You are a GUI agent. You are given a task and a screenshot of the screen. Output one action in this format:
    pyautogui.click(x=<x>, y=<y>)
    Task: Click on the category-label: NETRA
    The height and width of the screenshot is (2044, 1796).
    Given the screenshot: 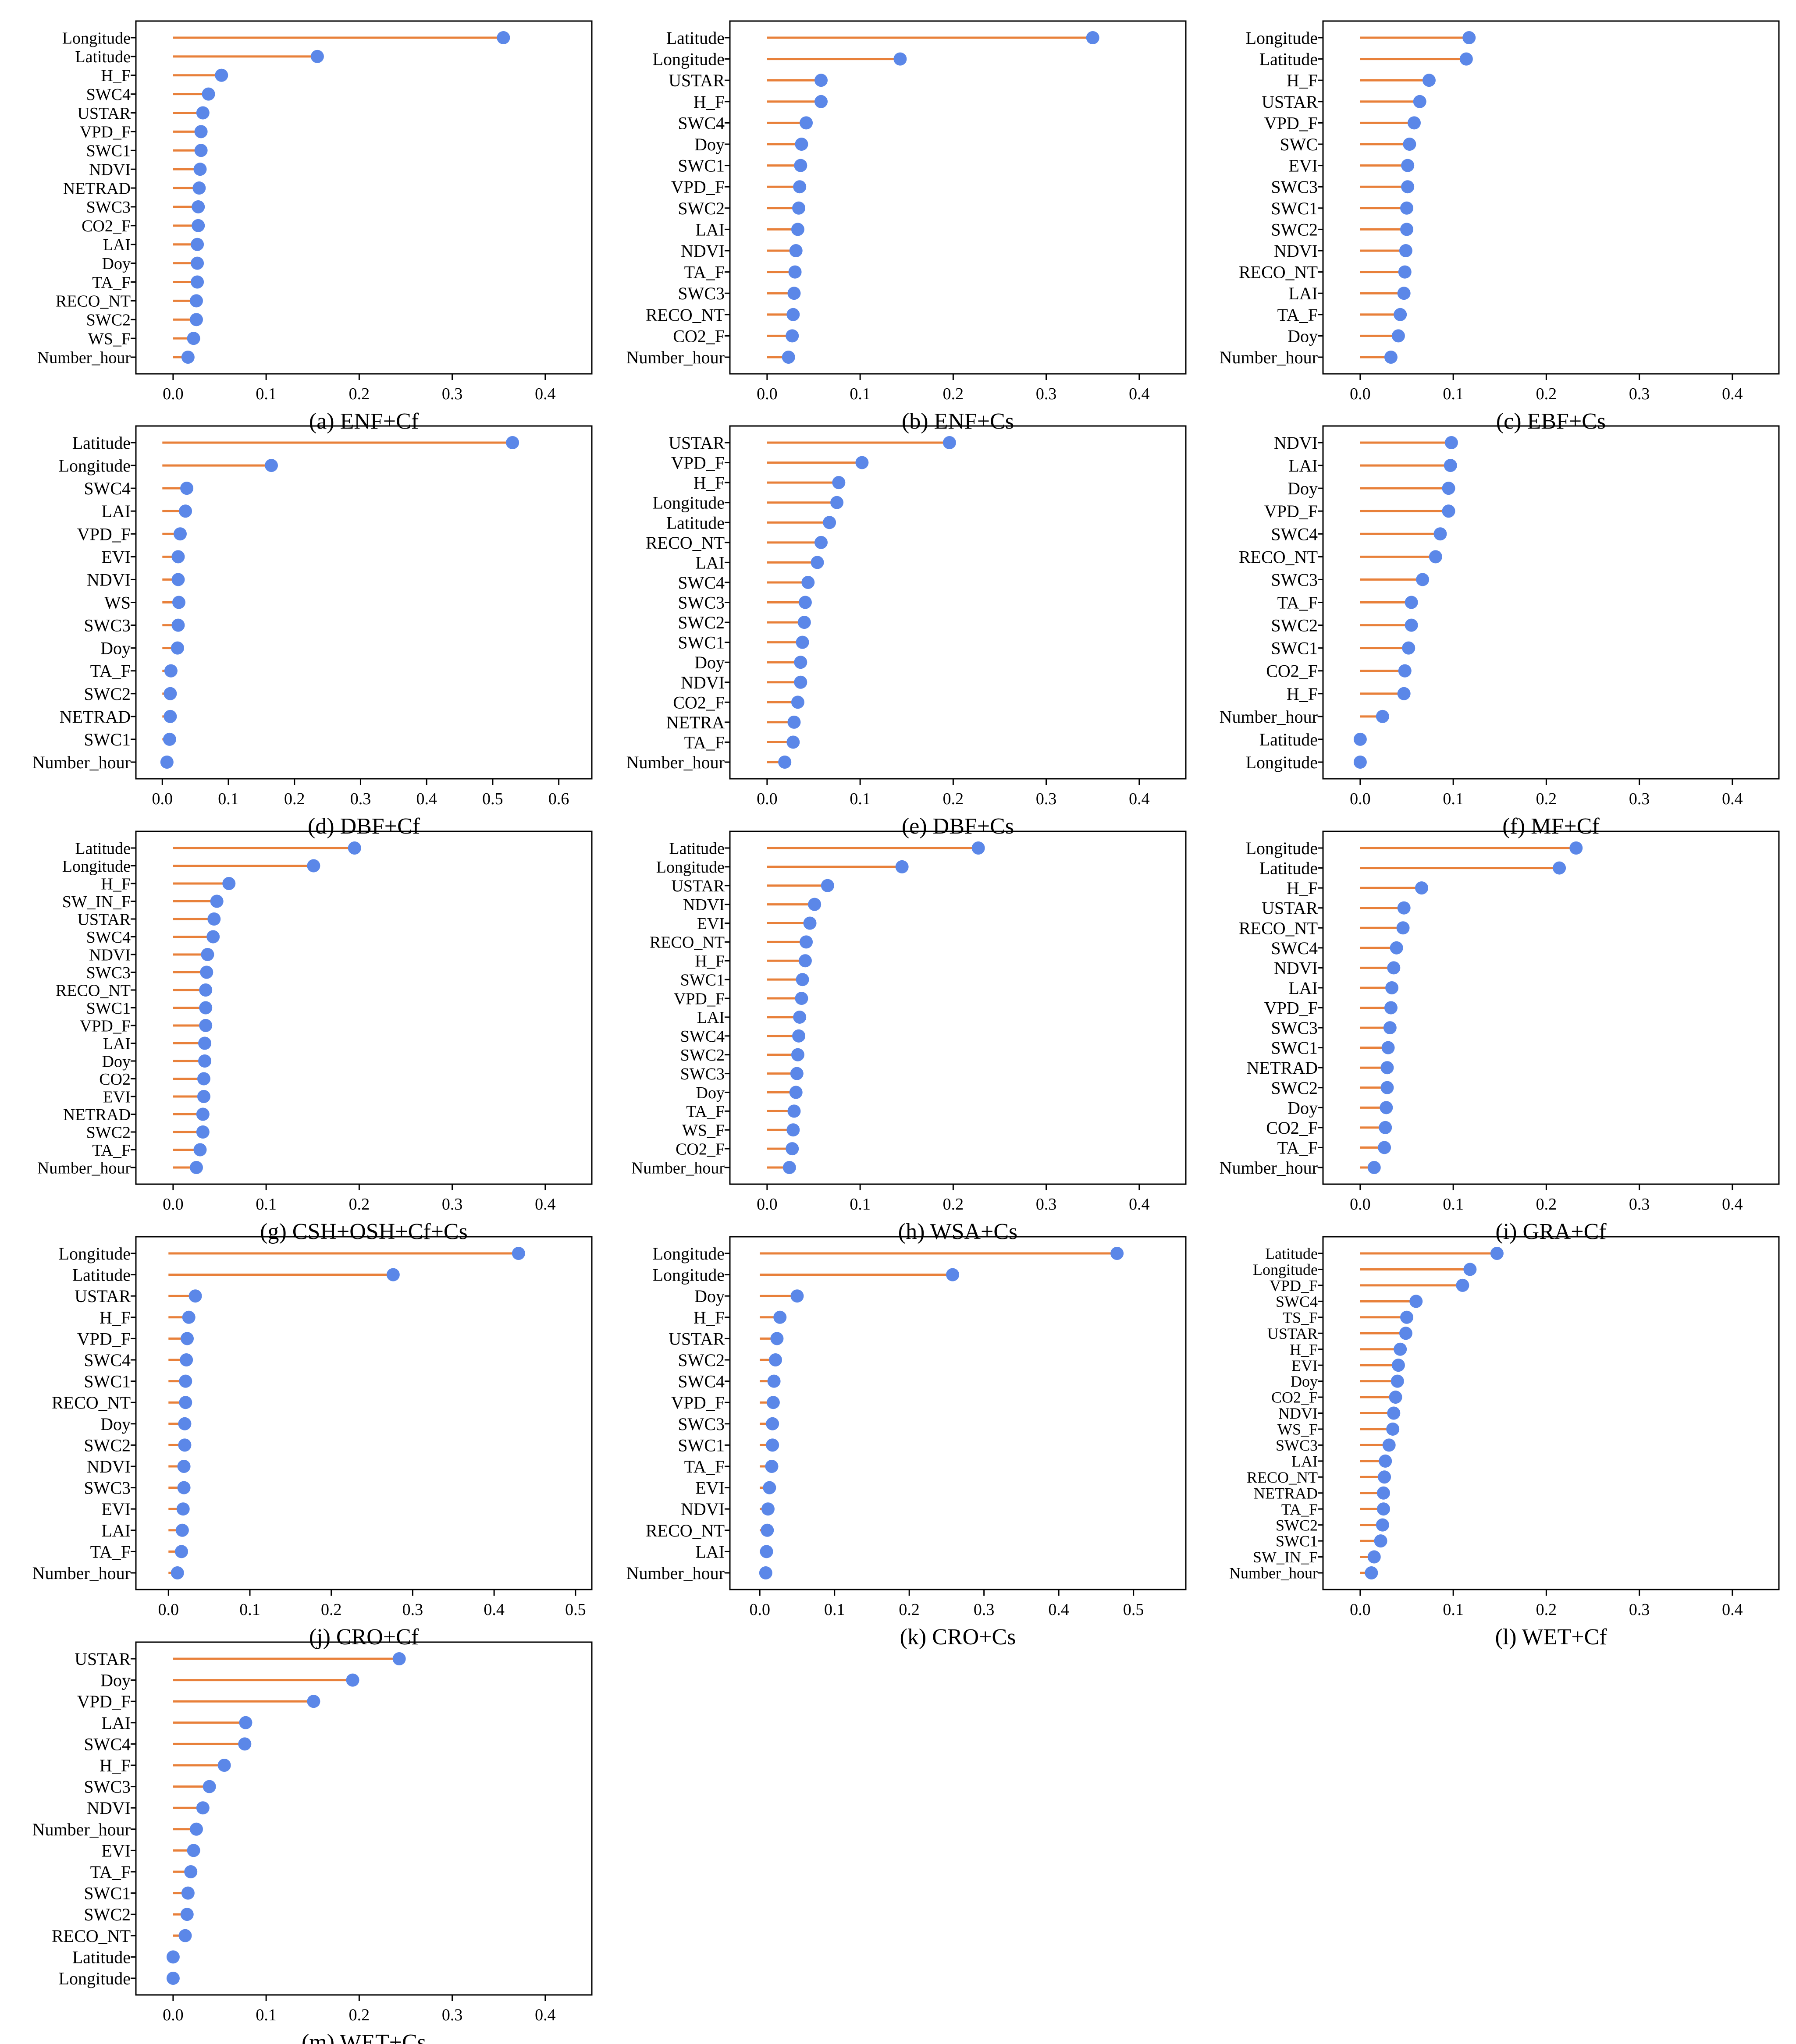 What is the action you would take?
    pyautogui.click(x=695, y=722)
    